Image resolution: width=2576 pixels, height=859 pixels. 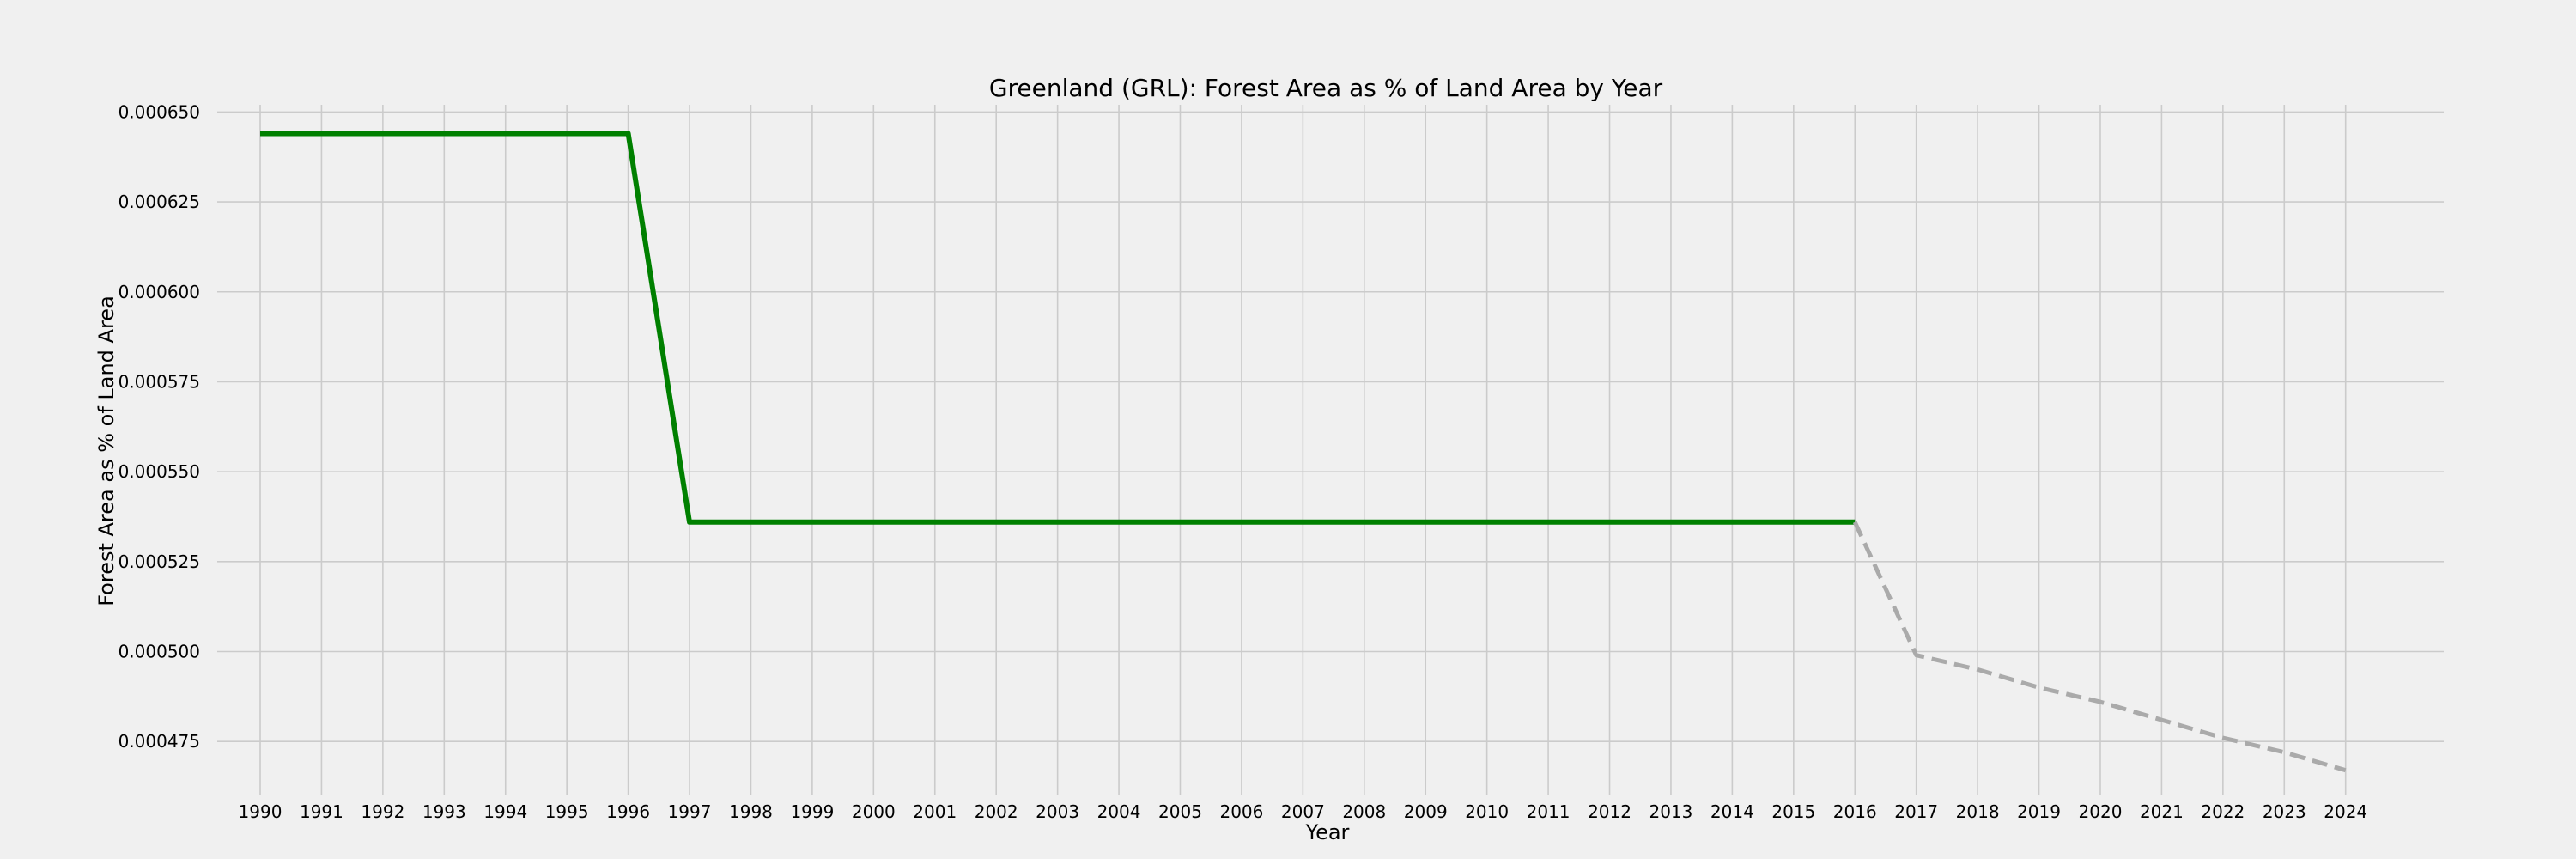 I want to click on x-tick-label: 2005, so click(x=1180, y=811).